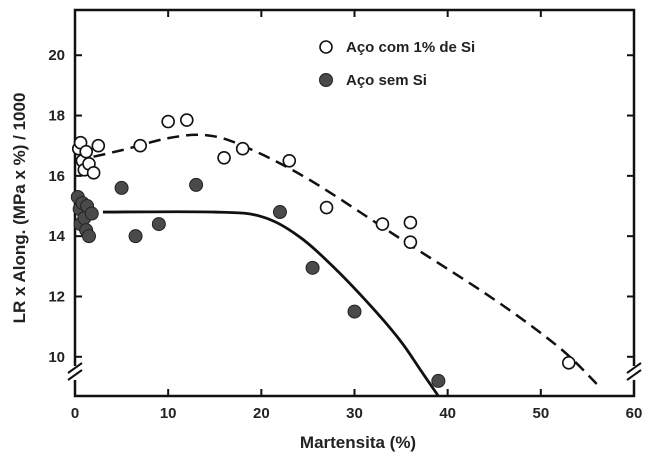 The height and width of the screenshot is (469, 653). I want to click on x-axis-label: Martensita (%), so click(358, 442).